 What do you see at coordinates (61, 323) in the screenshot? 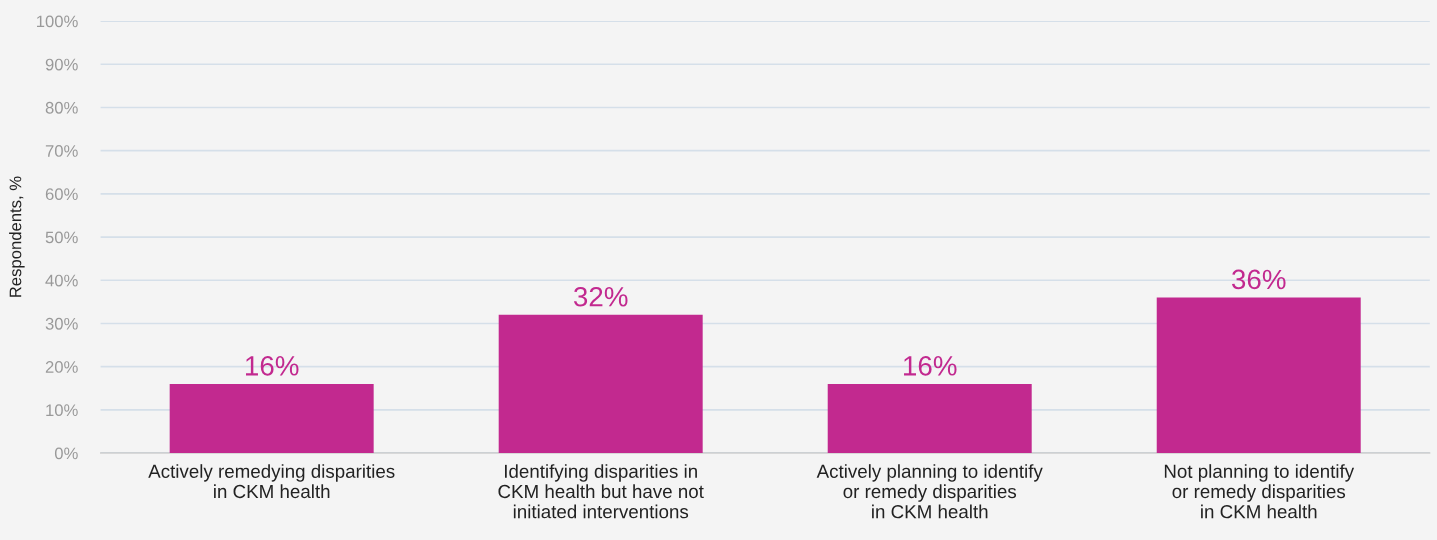
I see `y-tick-label: 30%` at bounding box center [61, 323].